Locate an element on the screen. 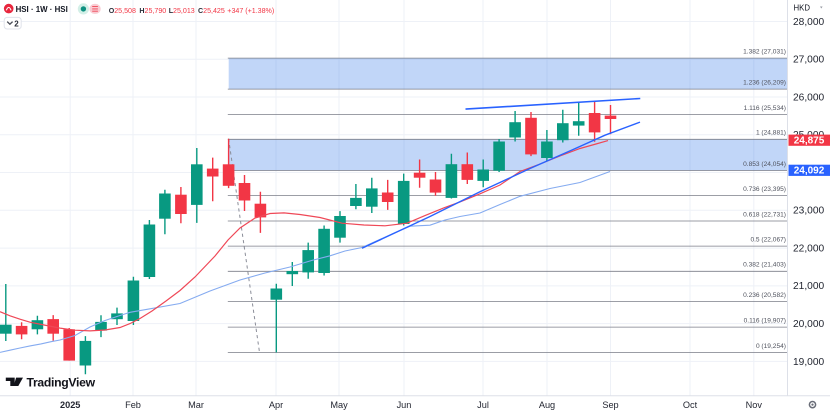 This screenshot has height=418, width=830. svg-text: 22,000 is located at coordinates (808, 249).